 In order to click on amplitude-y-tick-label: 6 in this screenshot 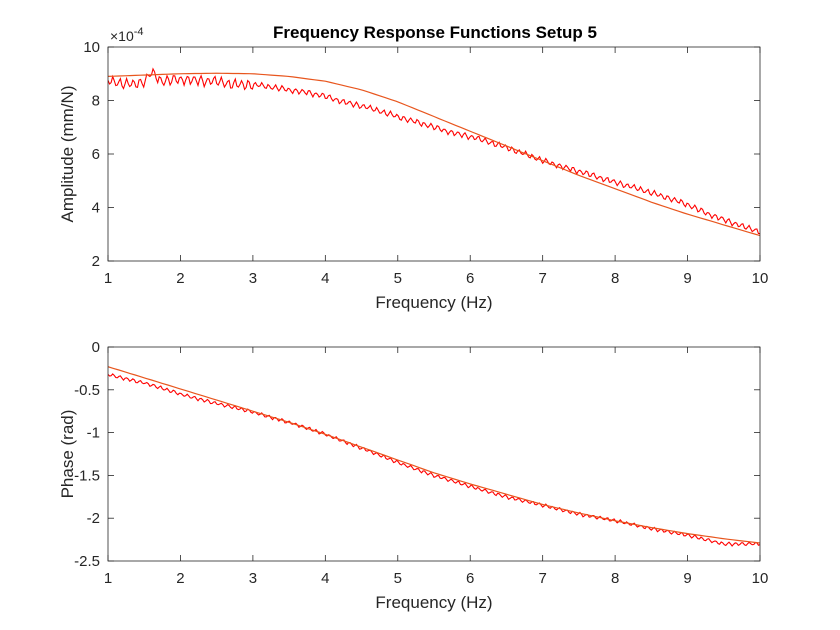, I will do `click(96, 154)`.